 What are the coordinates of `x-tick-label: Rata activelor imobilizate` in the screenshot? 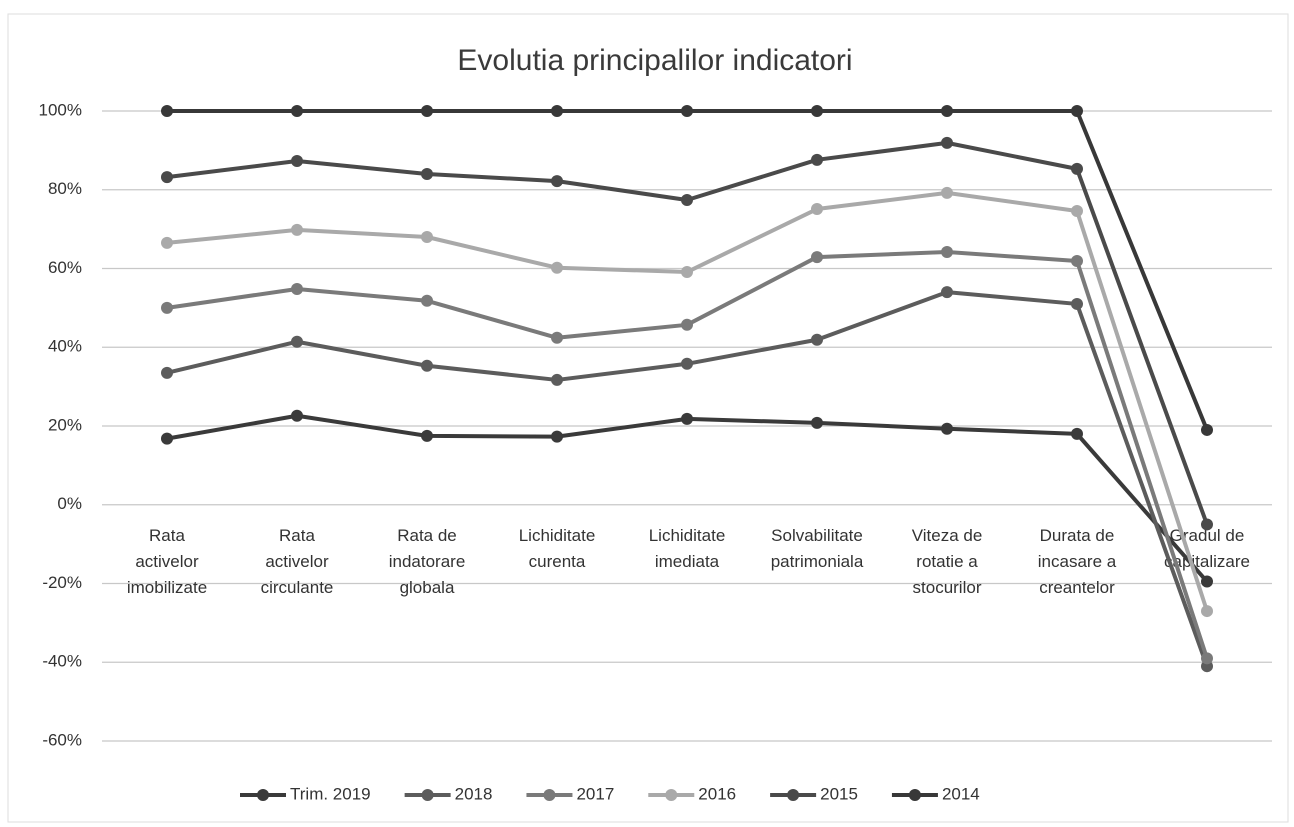 It's located at (167, 561).